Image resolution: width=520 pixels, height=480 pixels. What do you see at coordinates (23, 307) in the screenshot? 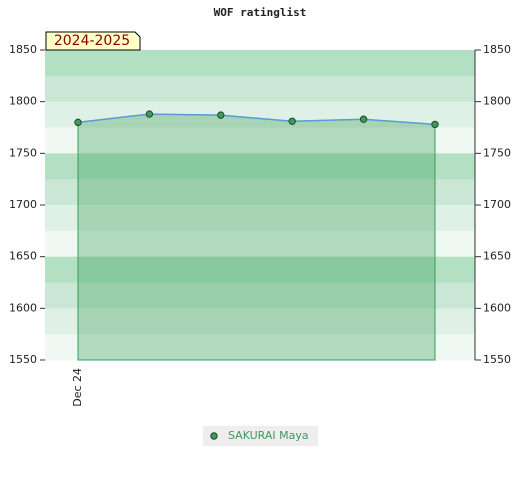
I see `y-tick-label: 1600` at bounding box center [23, 307].